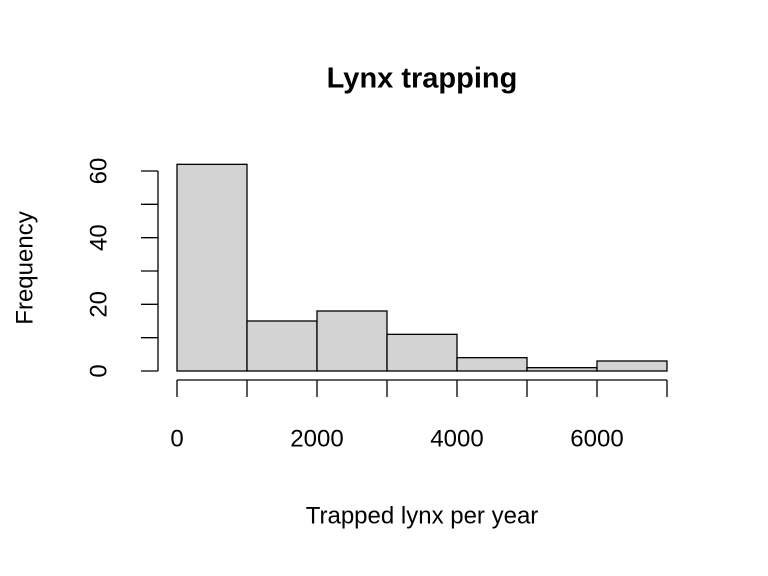 This screenshot has height=576, width=768. What do you see at coordinates (456, 438) in the screenshot?
I see `x-tick-label: 4000` at bounding box center [456, 438].